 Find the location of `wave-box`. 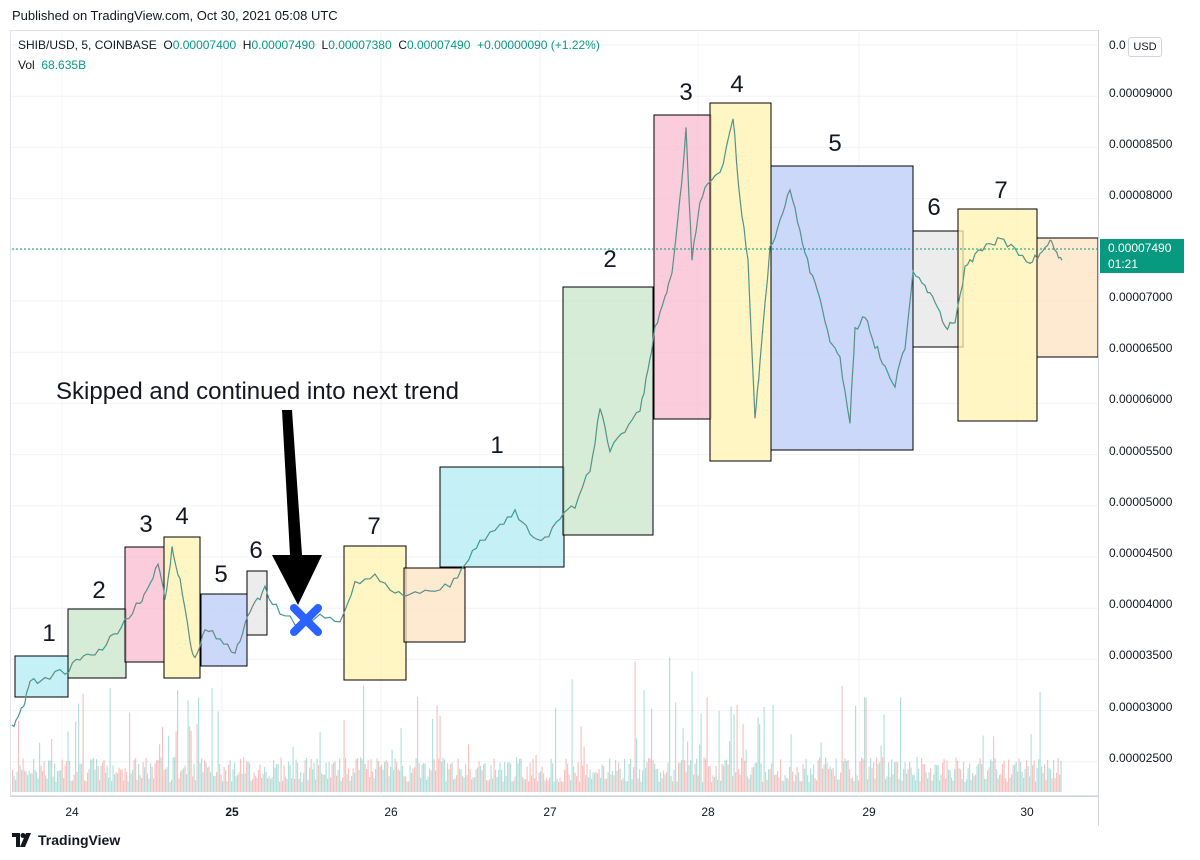

wave-box is located at coordinates (997, 315).